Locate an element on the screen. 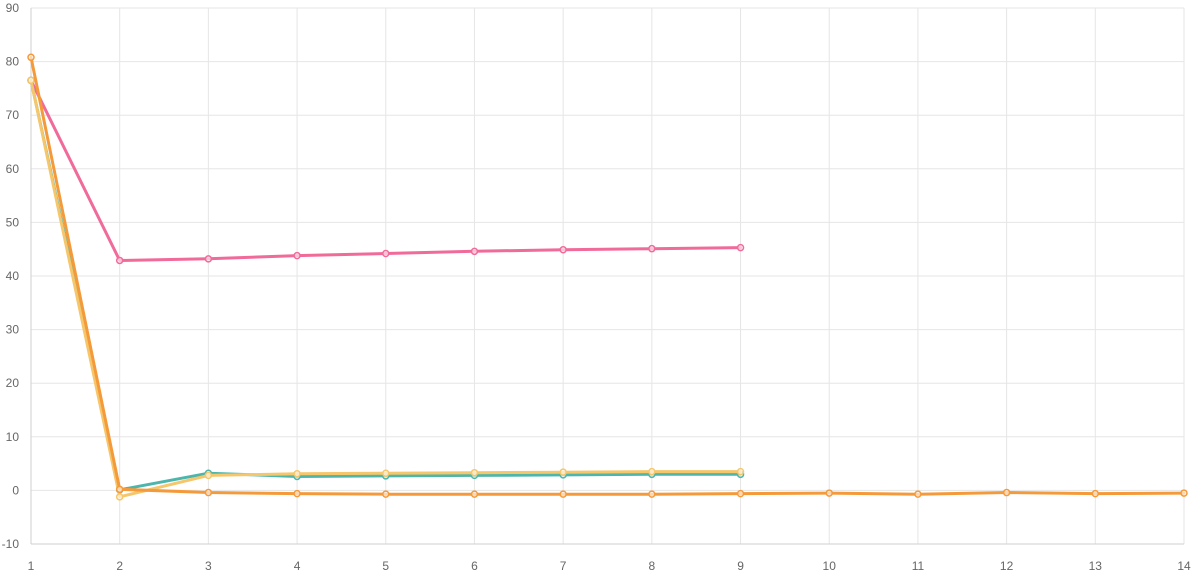 This screenshot has width=1200, height=581. x-tick-label: 3 is located at coordinates (208, 566).